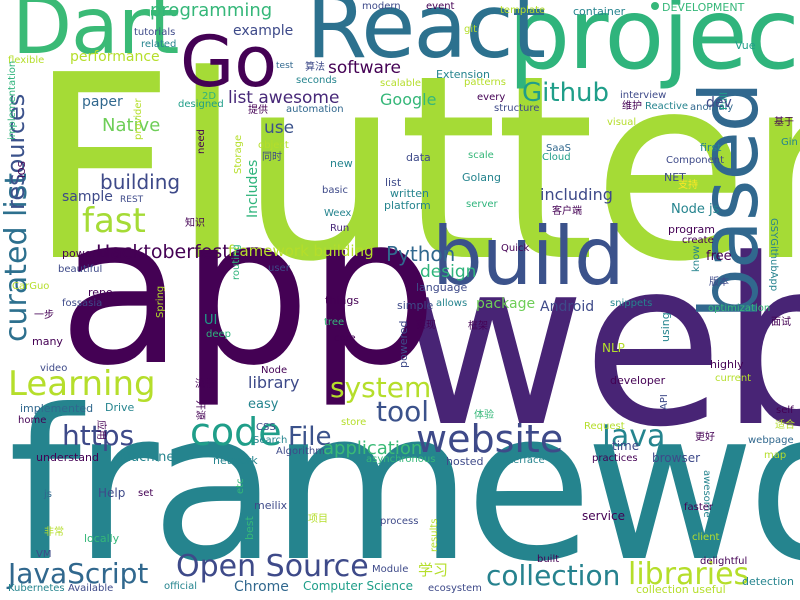  What do you see at coordinates (727, 364) in the screenshot?
I see `word-highly: highly` at bounding box center [727, 364].